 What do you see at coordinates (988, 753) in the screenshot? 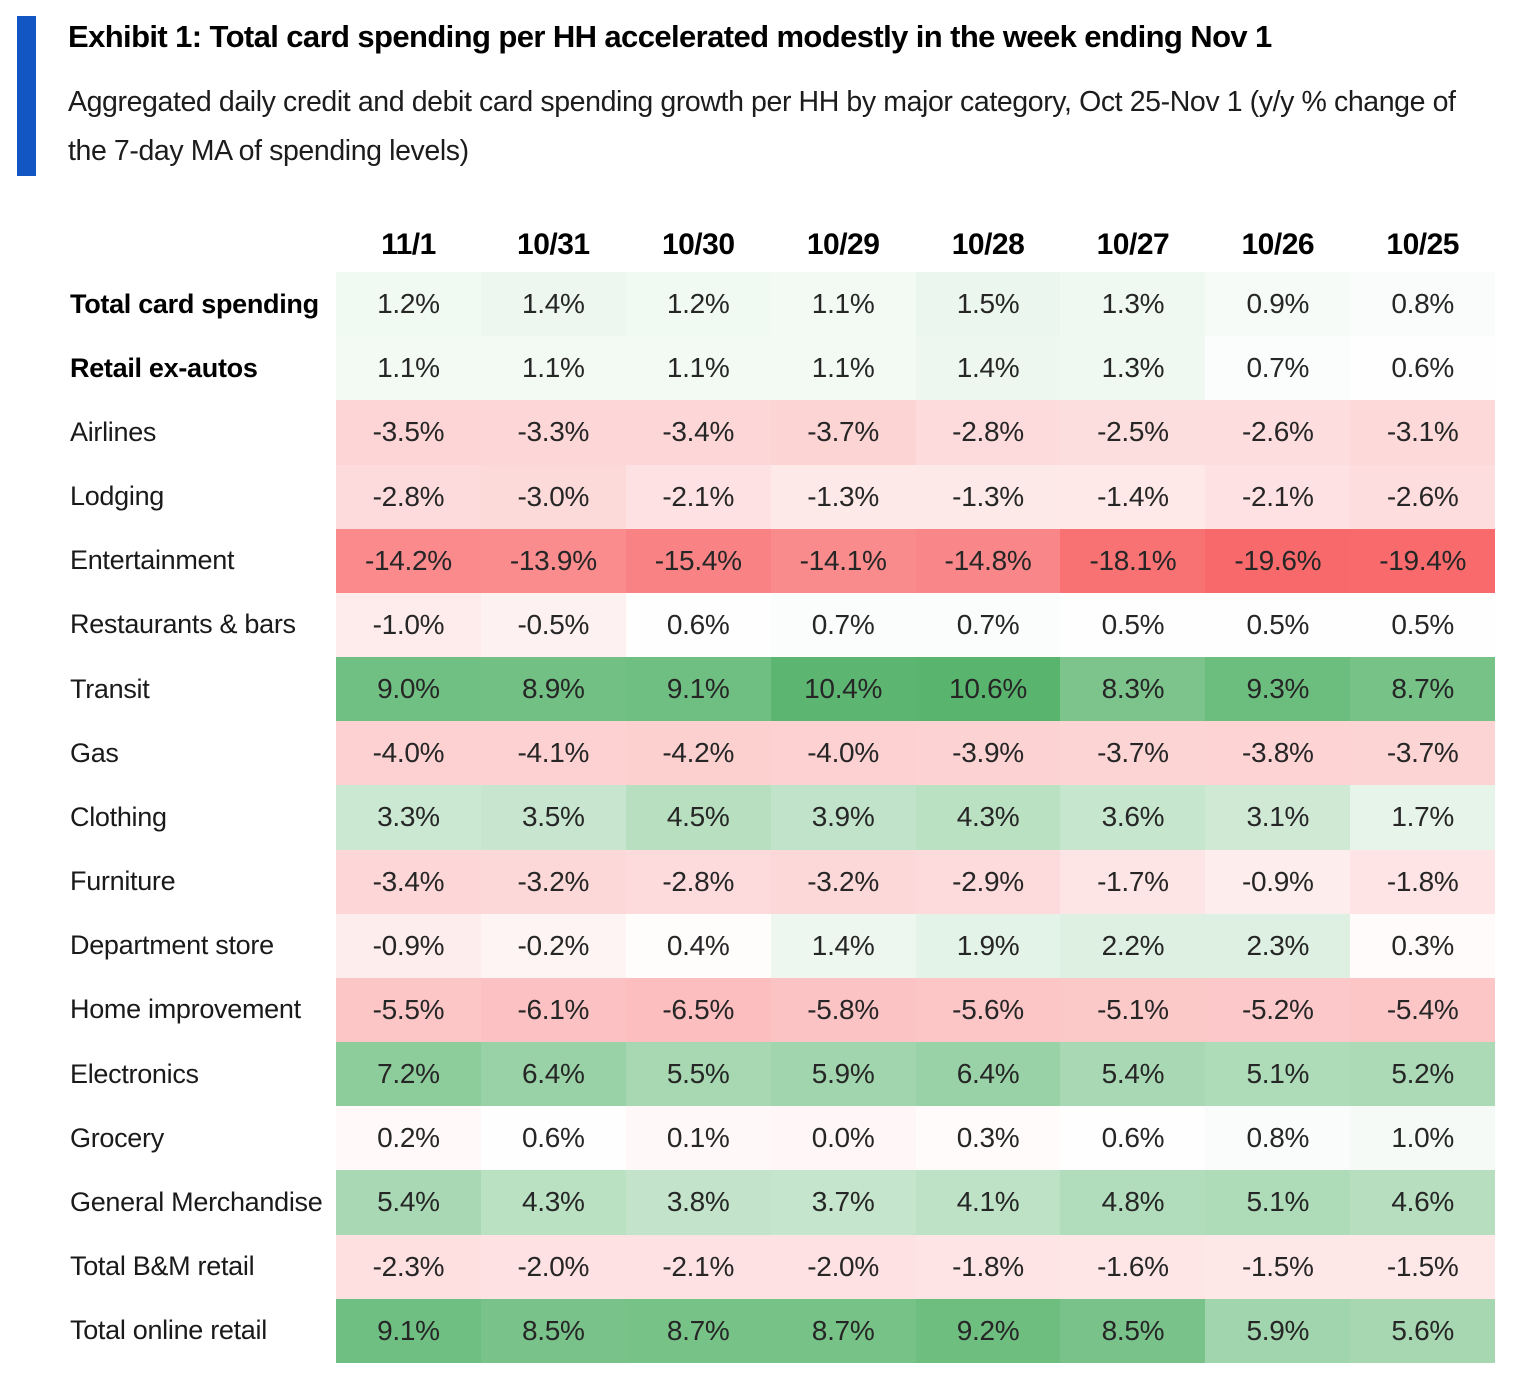
I see `value-cell: -3.9%` at bounding box center [988, 753].